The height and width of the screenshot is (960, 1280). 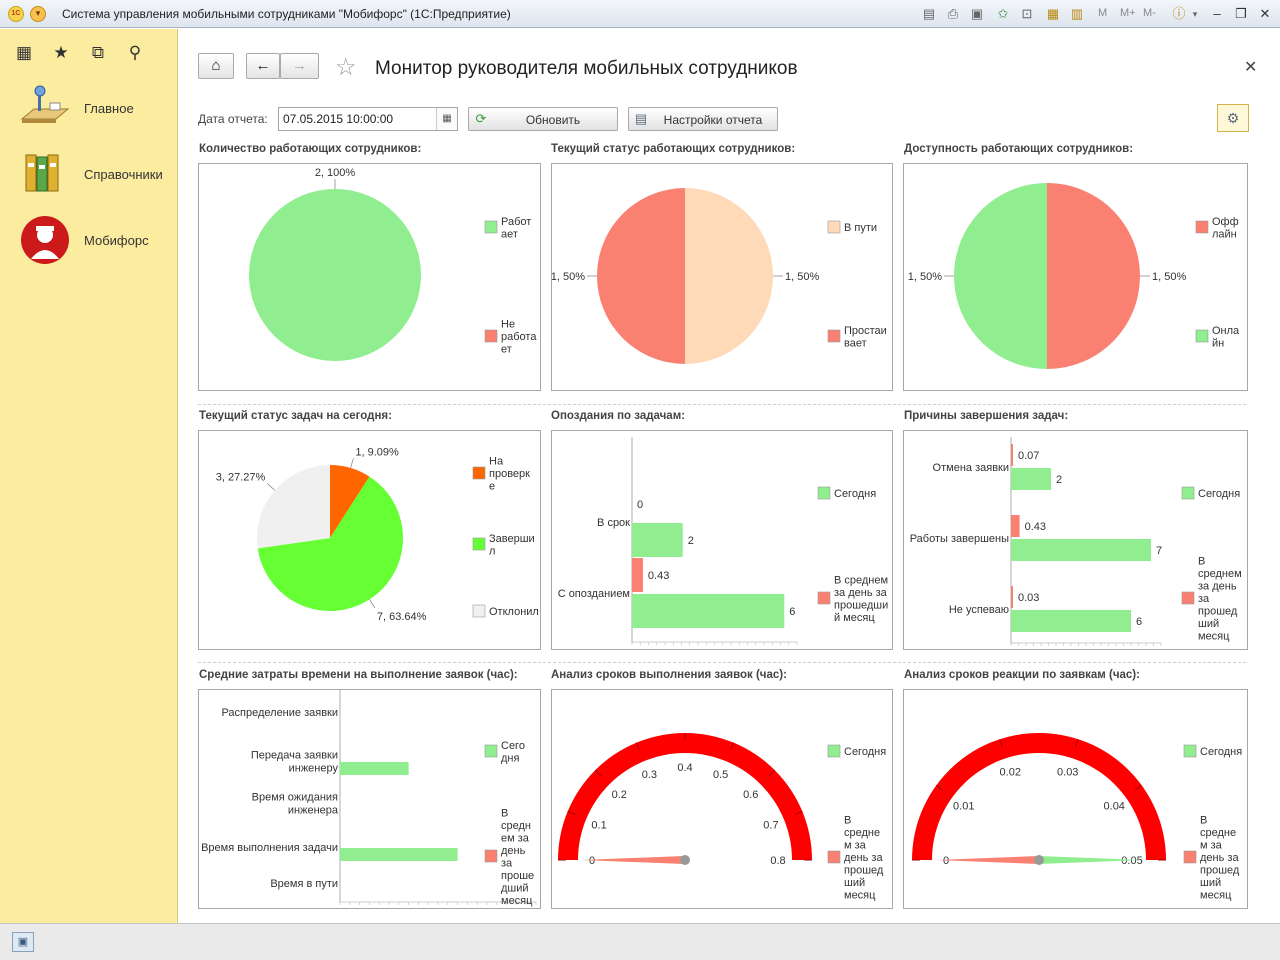 I want to click on report-settings-button: ▤ Настройки отчета, so click(x=703, y=119).